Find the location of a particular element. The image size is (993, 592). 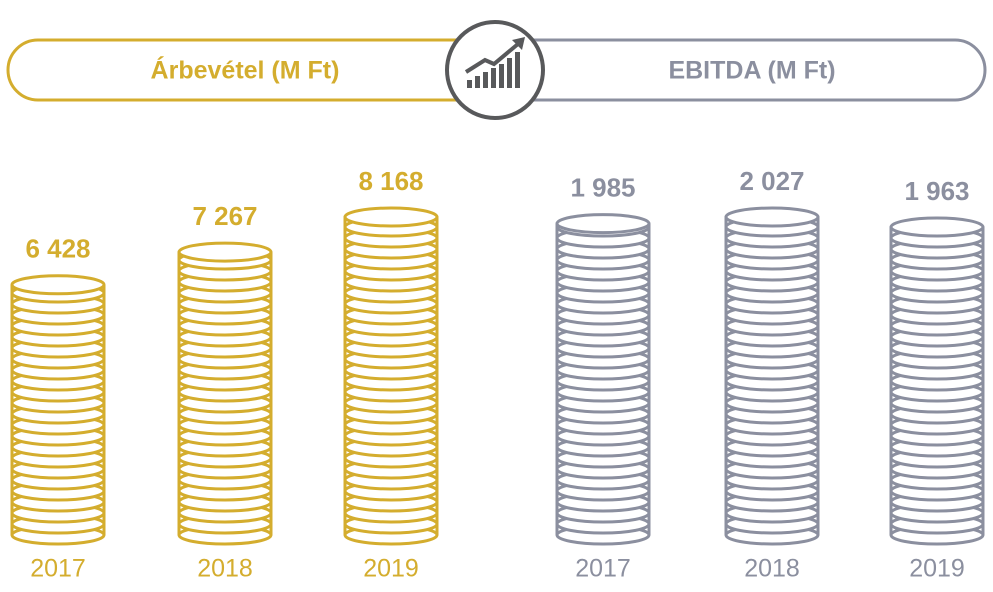

value-label: 1 985 is located at coordinates (602, 187).